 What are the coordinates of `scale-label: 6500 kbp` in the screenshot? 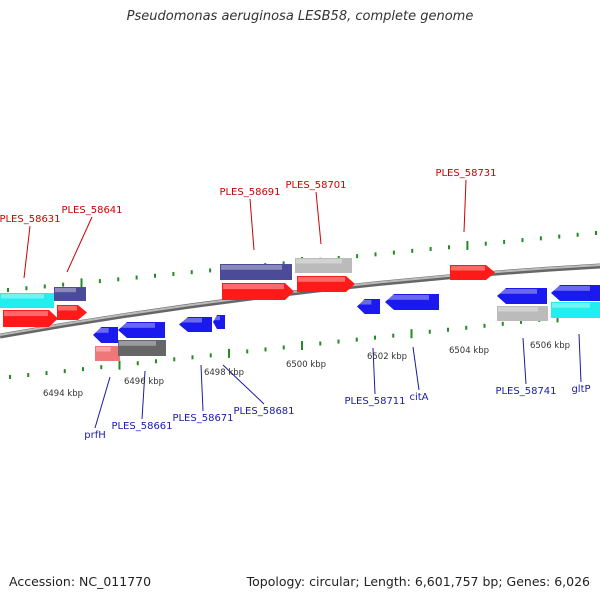 It's located at (306, 365).